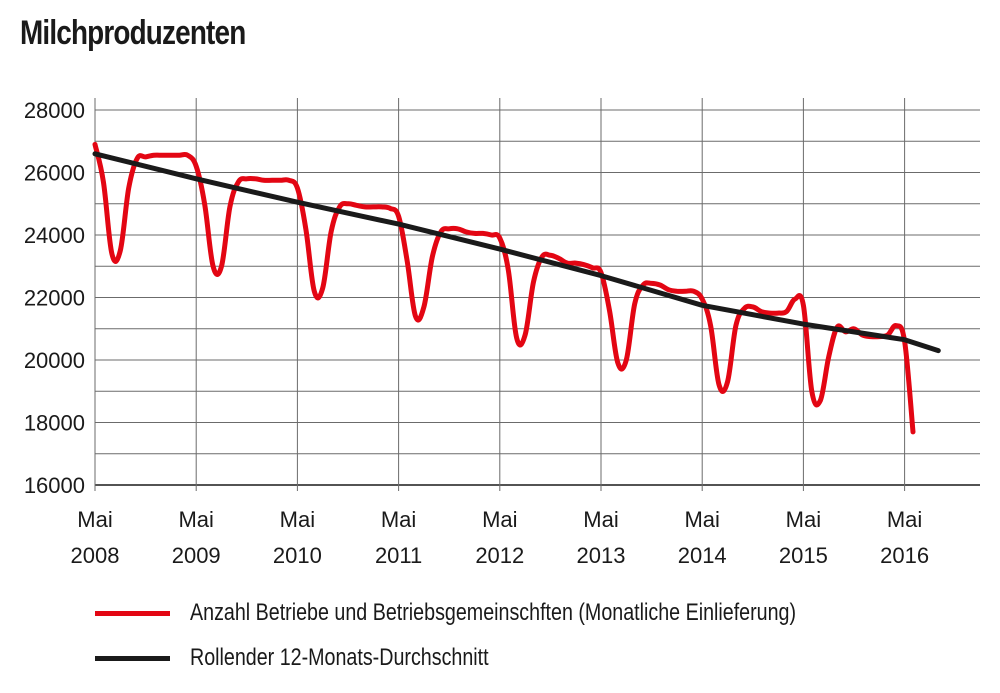 The width and height of the screenshot is (1000, 693). Describe the element at coordinates (54, 110) in the screenshot. I see `y-tick-label: 28000` at that location.